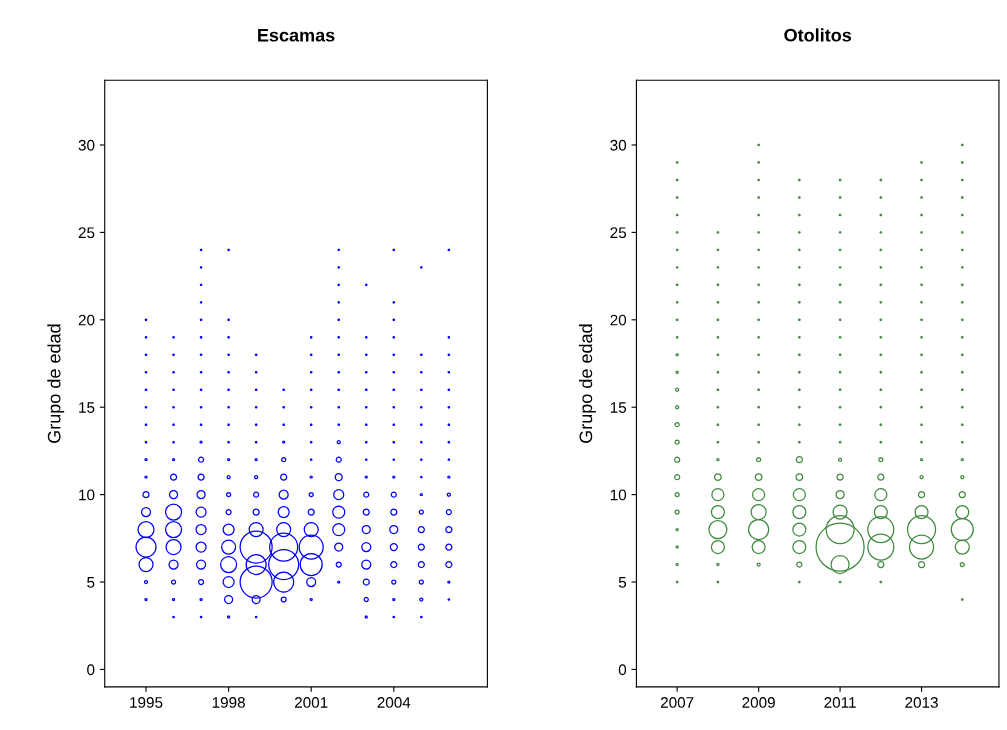 The image size is (1007, 730). What do you see at coordinates (296, 35) in the screenshot?
I see `chart-title: Escamas` at bounding box center [296, 35].